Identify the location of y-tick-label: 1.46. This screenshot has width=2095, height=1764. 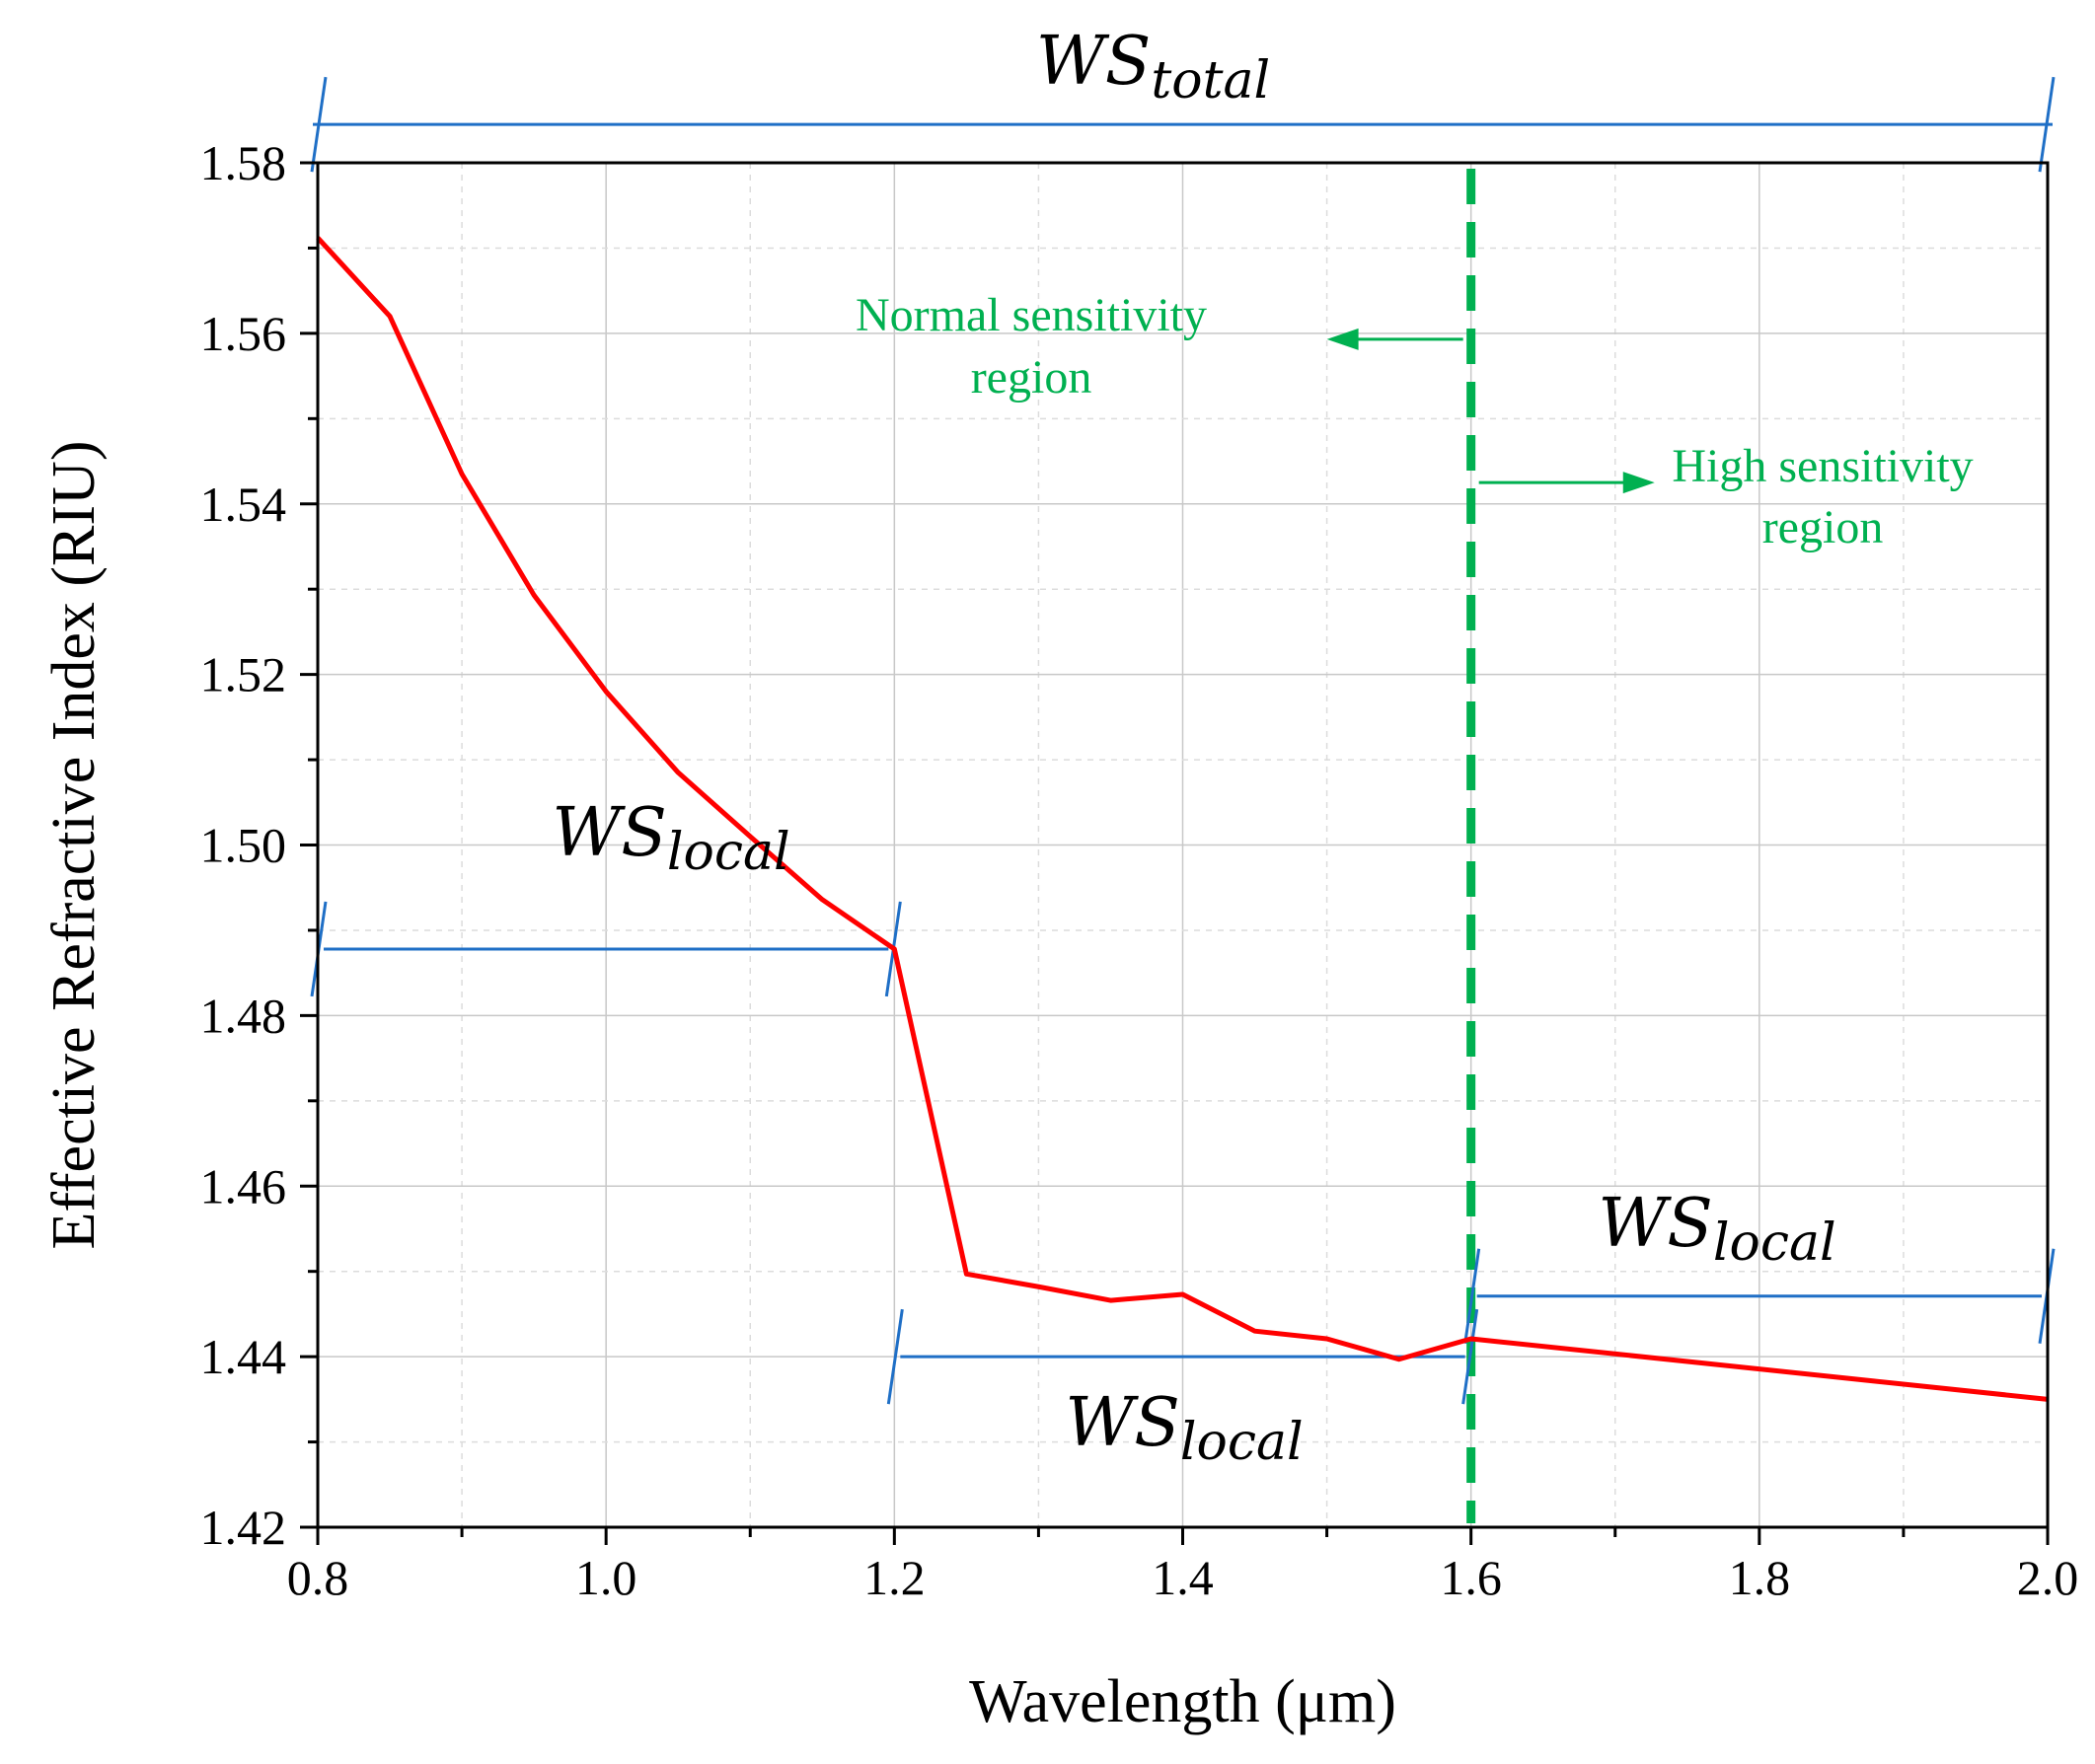
(244, 1185).